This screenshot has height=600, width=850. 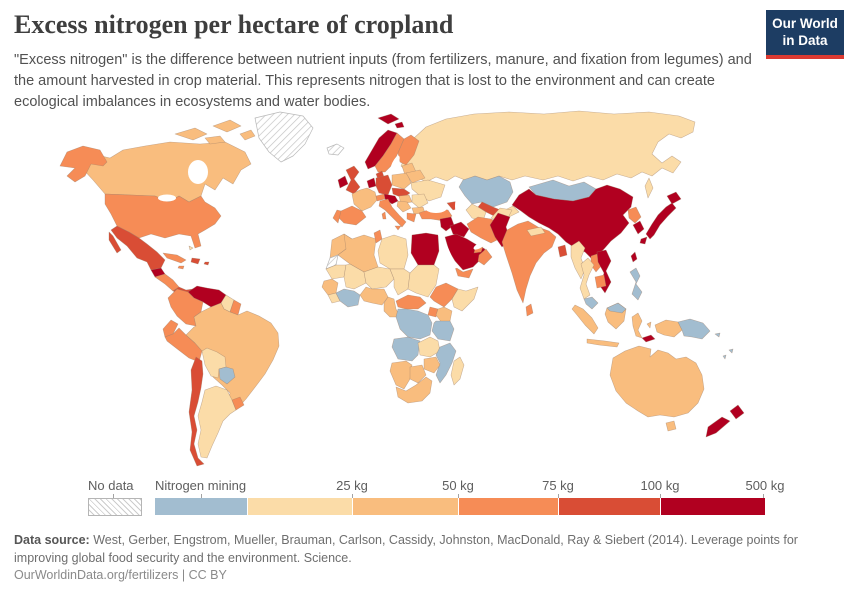 What do you see at coordinates (380, 197) in the screenshot?
I see `country-switzerland` at bounding box center [380, 197].